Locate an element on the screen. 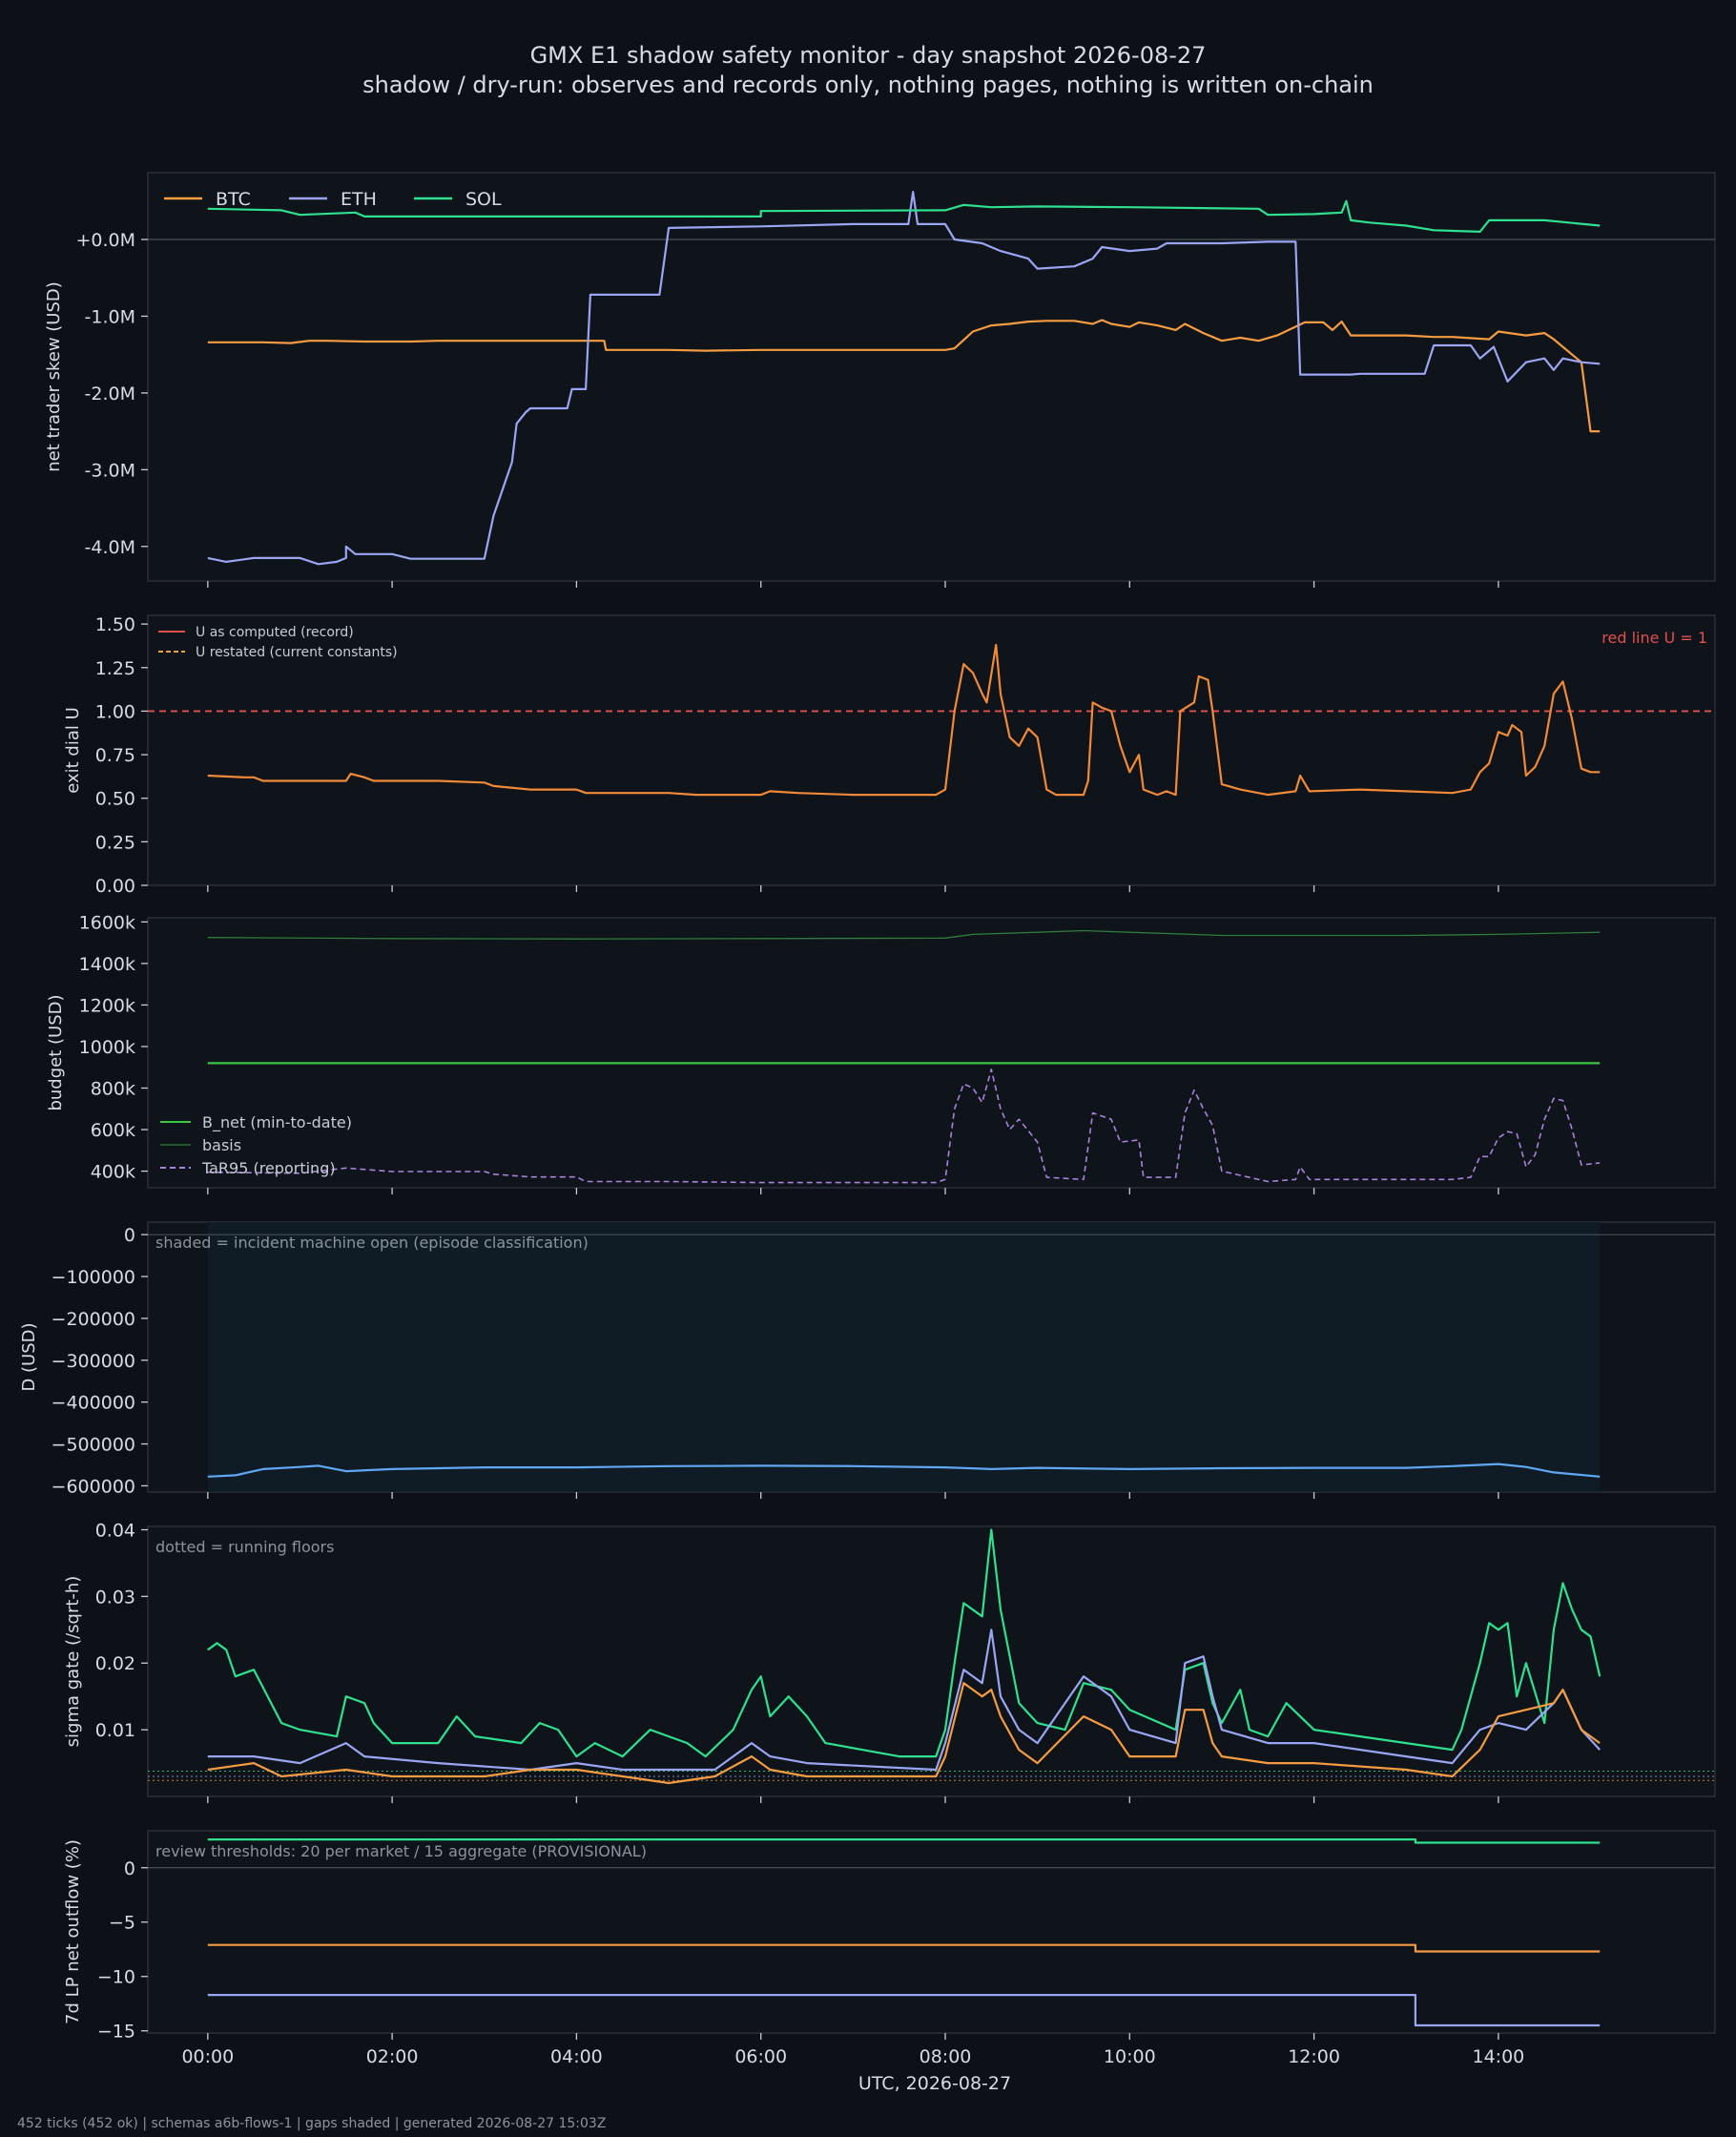 Image resolution: width=1736 pixels, height=2137 pixels. x-tick-label: 08:00 is located at coordinates (946, 2056).